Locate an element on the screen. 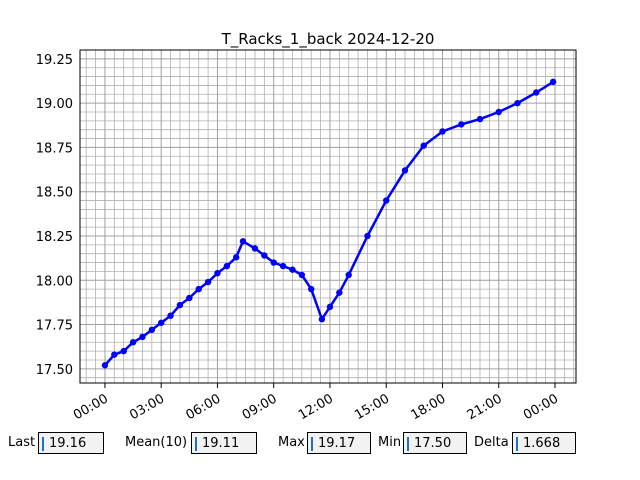 This screenshot has height=480, width=640. stat-box: 19.16 is located at coordinates (71, 443).